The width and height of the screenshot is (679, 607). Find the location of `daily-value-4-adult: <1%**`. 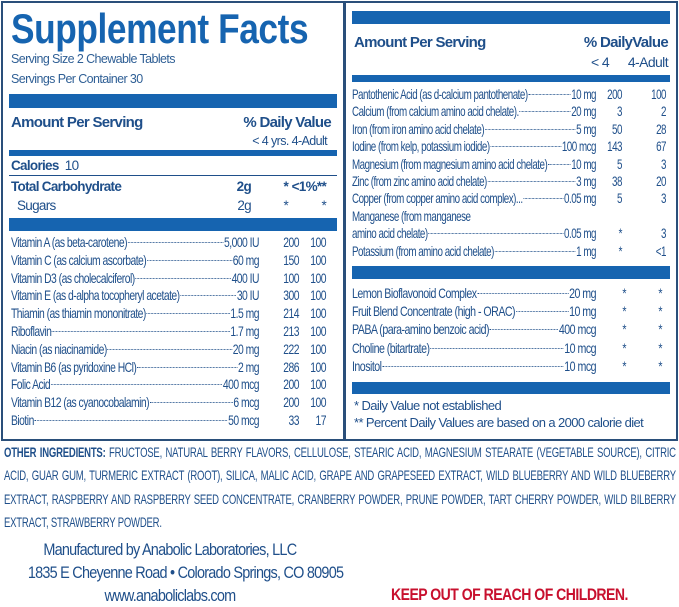

daily-value-4-adult: <1%** is located at coordinates (309, 186).